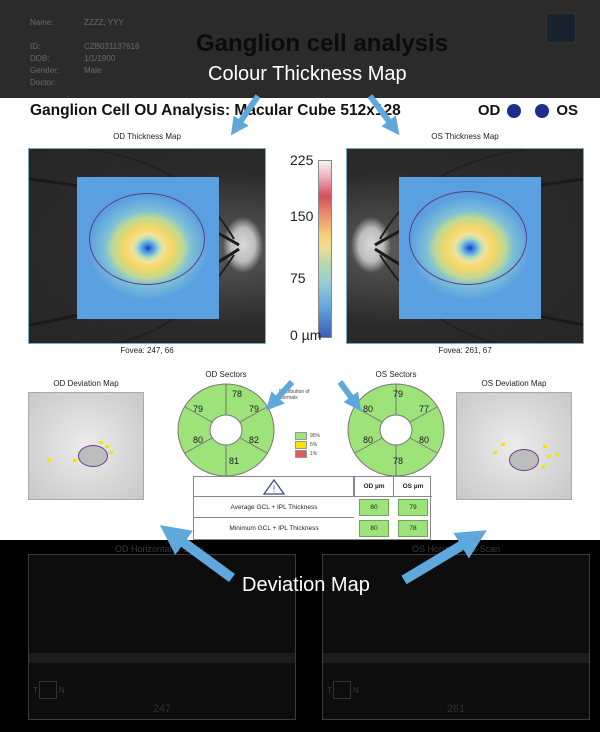  I want to click on legend-label-1: 1%, so click(314, 454).